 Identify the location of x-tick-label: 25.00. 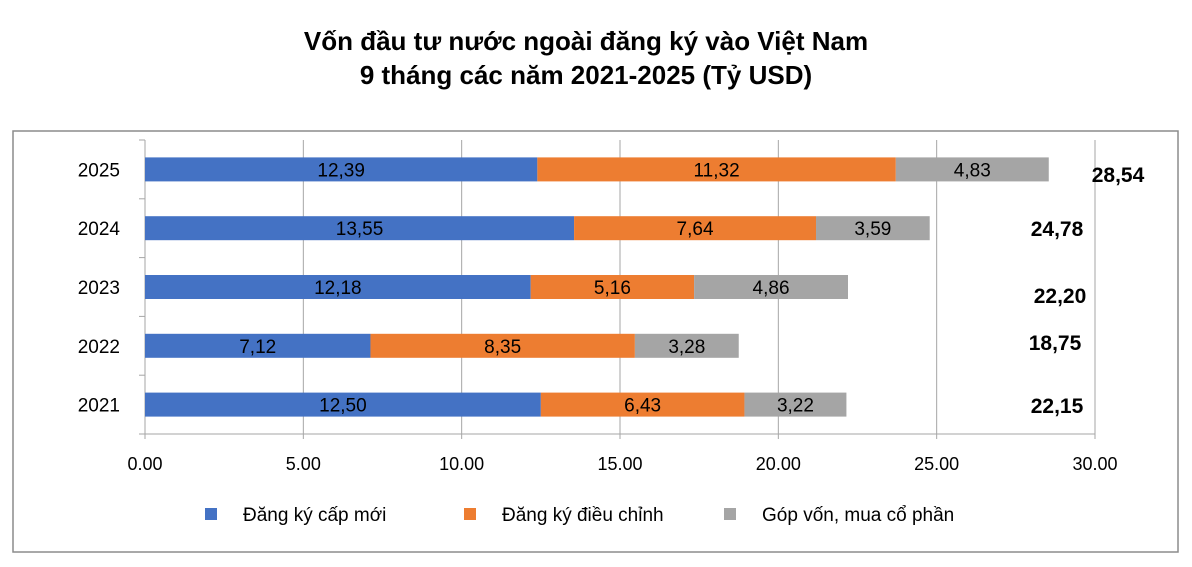
(936, 464).